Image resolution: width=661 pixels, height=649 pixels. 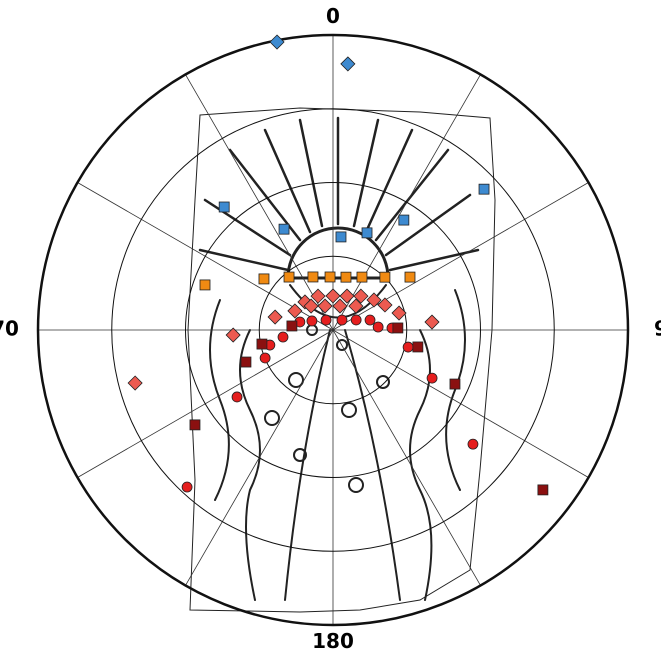 What do you see at coordinates (333, 16) in the screenshot?
I see `angle-label: 0` at bounding box center [333, 16].